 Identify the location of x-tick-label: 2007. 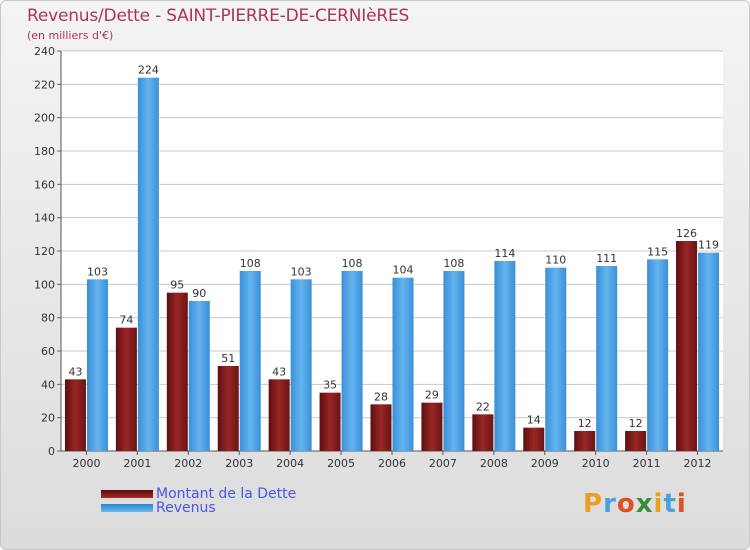
(443, 463).